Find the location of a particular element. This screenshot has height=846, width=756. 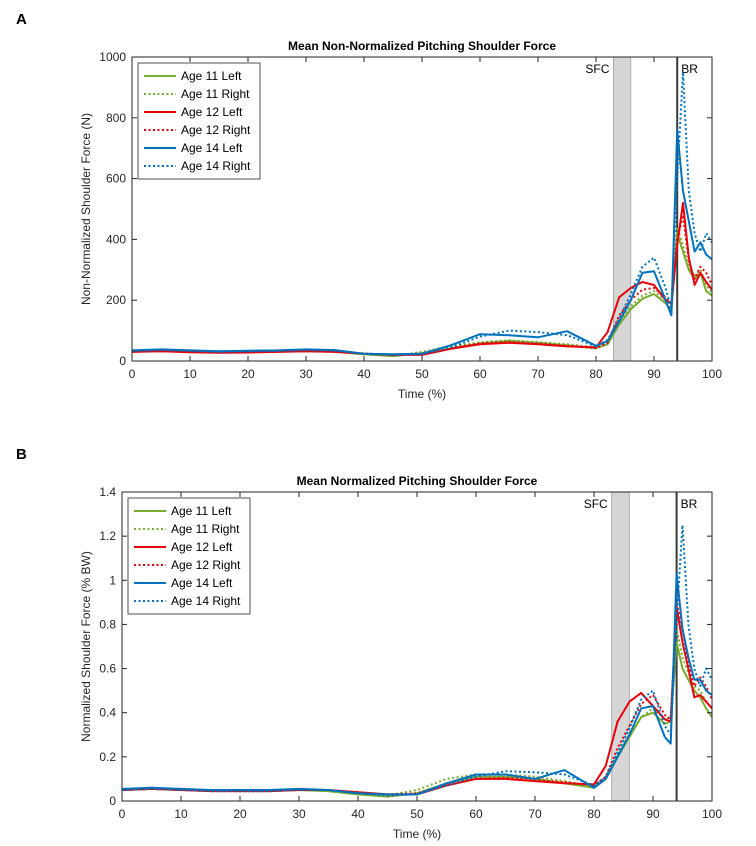

y-tick-label: 200 is located at coordinates (116, 300).